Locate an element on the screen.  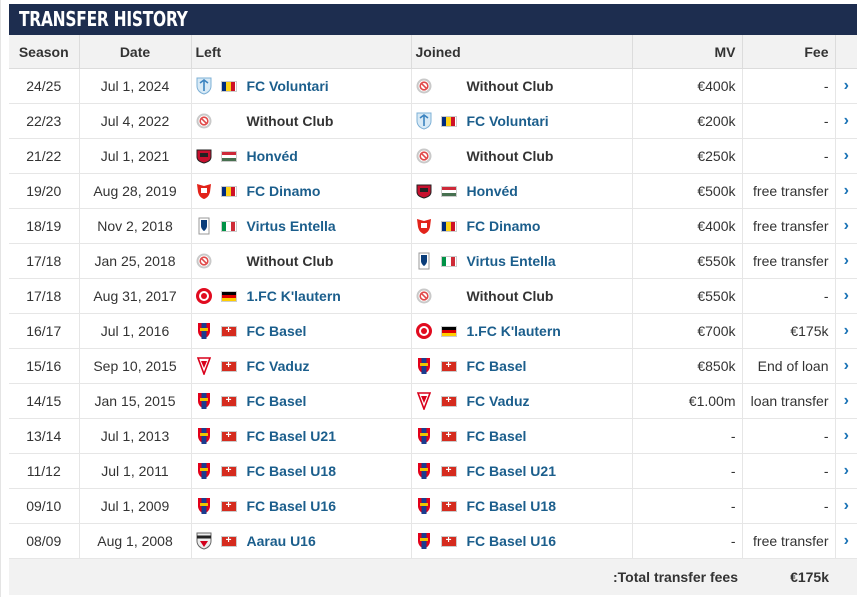
joined-club-cell: Without Club is located at coordinates (522, 156).